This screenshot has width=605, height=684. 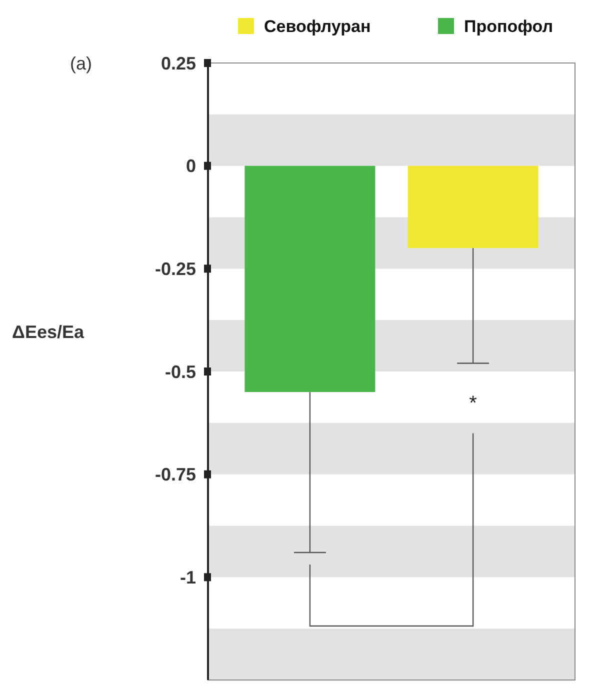 What do you see at coordinates (191, 166) in the screenshot?
I see `y-tick-label: 0` at bounding box center [191, 166].